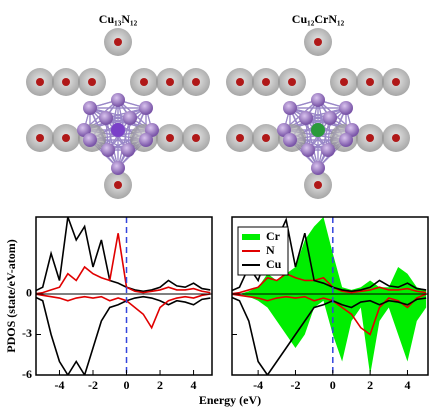  What do you see at coordinates (318, 19) in the screenshot?
I see `structure-label: Cu₁₂CrN₁₂` at bounding box center [318, 19].